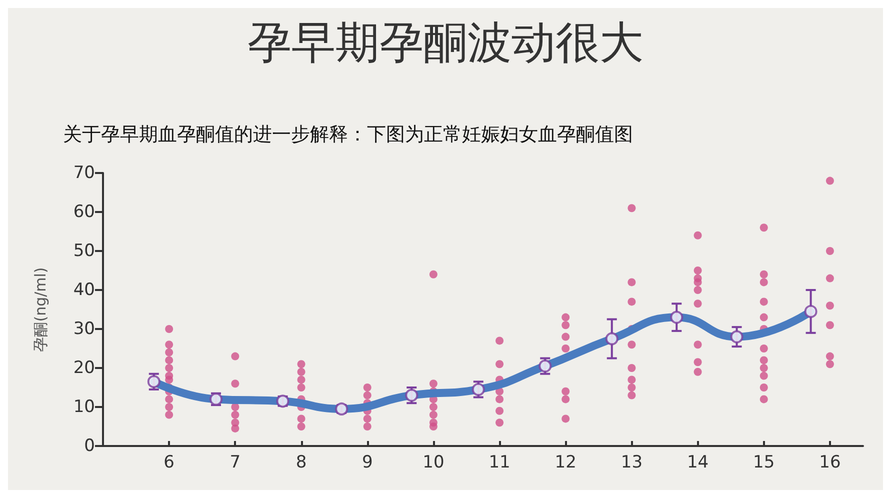  Describe the element at coordinates (764, 462) in the screenshot. I see `x-tick-label: 15` at that location.